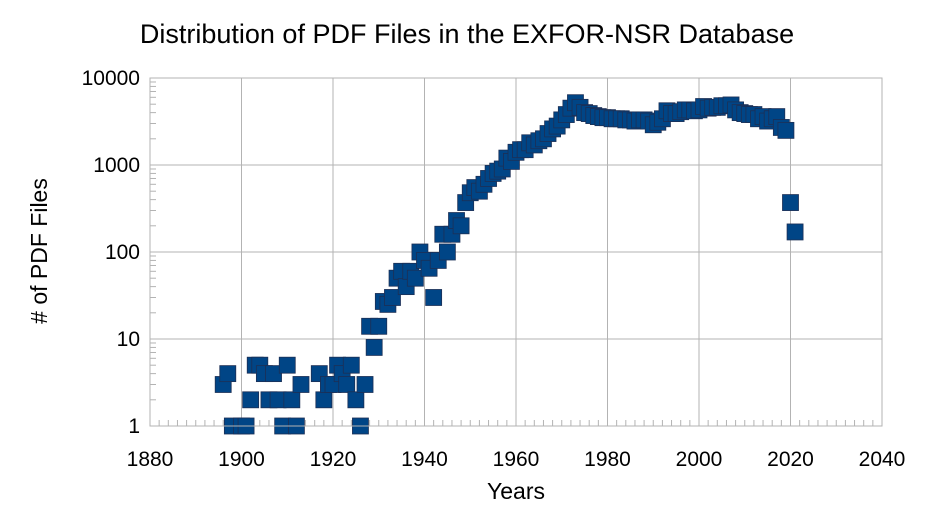  I want to click on x-tick-label: 1960, so click(516, 459).